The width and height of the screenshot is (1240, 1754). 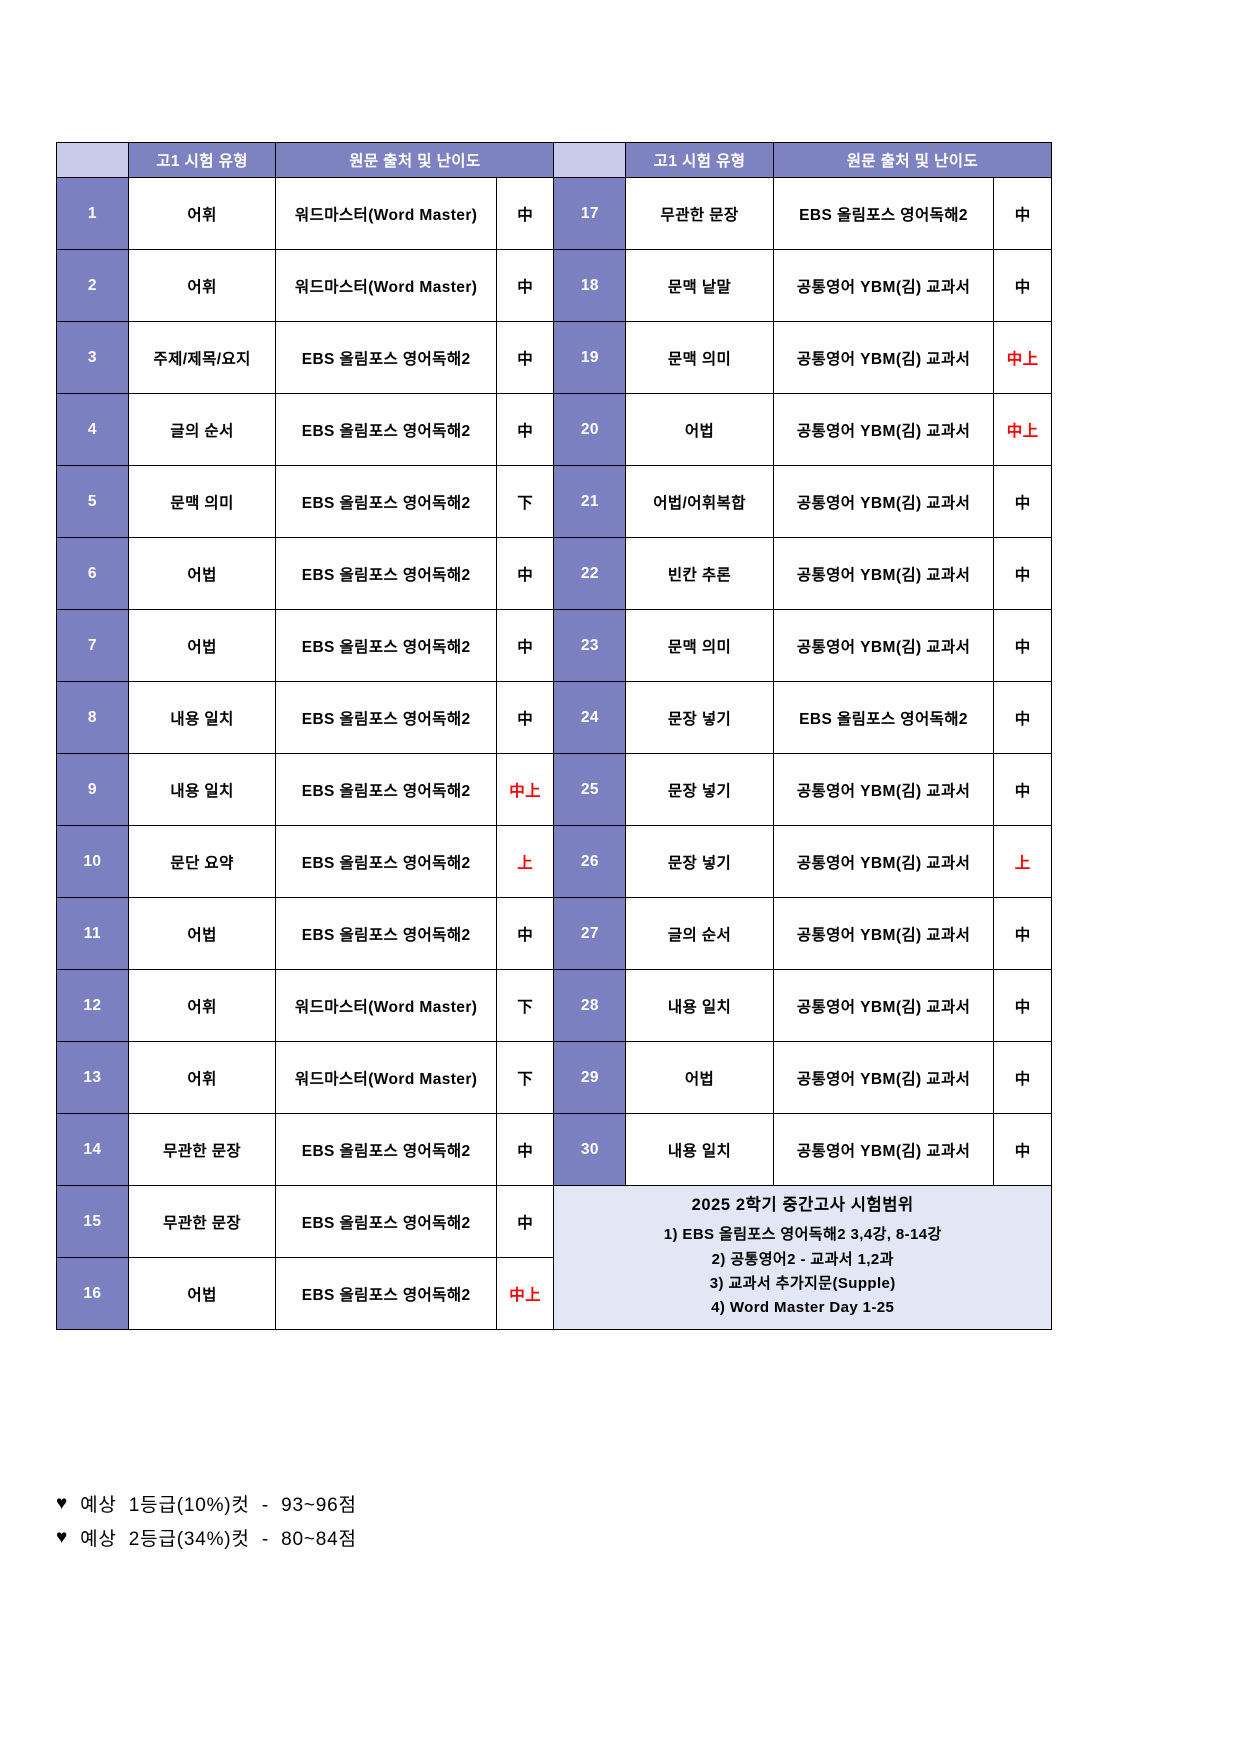 What do you see at coordinates (590, 160) in the screenshot?
I see `header-number-right` at bounding box center [590, 160].